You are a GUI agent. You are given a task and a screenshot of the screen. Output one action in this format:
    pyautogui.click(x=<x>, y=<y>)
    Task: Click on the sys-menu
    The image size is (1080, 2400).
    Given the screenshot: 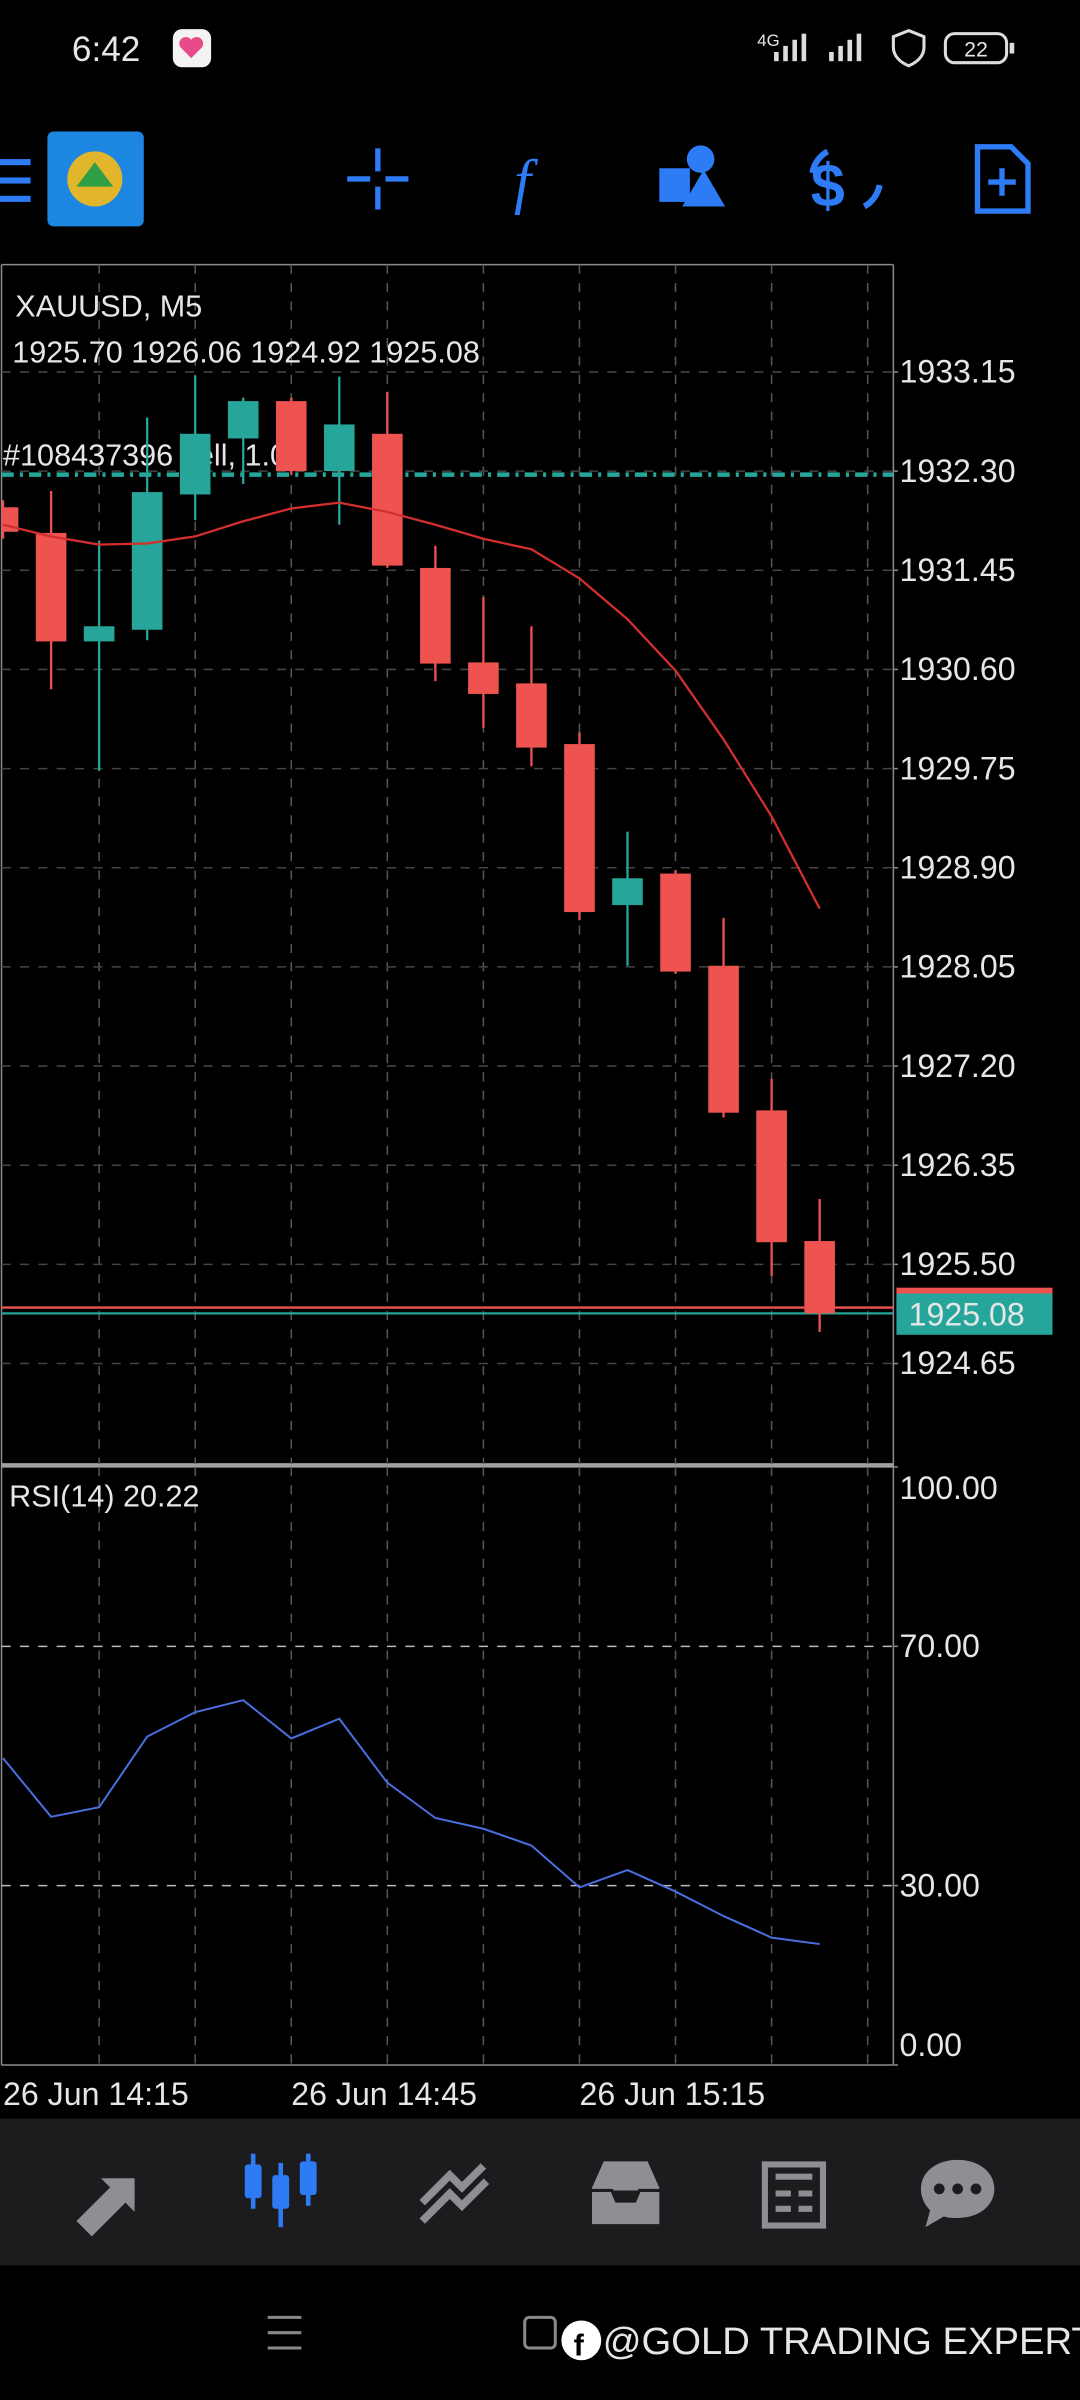 What is the action you would take?
    pyautogui.click(x=284, y=2332)
    